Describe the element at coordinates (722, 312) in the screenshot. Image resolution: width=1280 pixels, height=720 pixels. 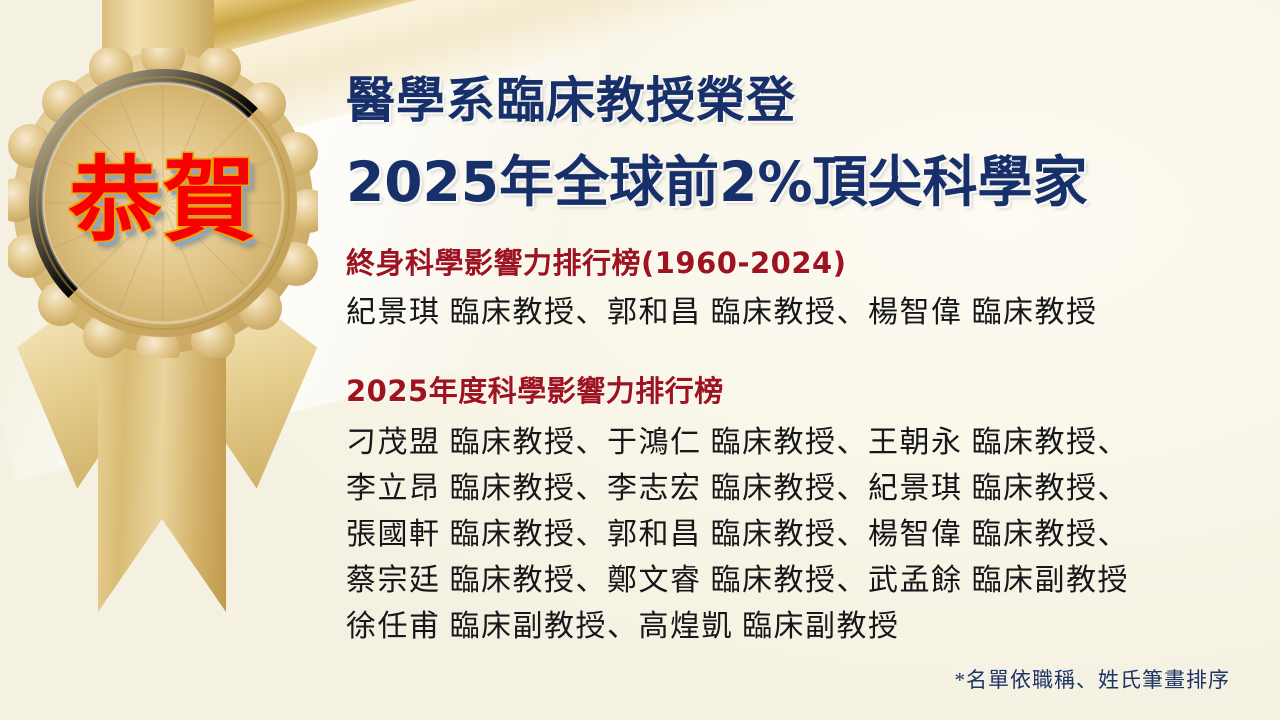
I see `name-list-line: 紀景琪 臨床教授、郭和昌 臨床教授、楊智偉 臨床教授` at that location.